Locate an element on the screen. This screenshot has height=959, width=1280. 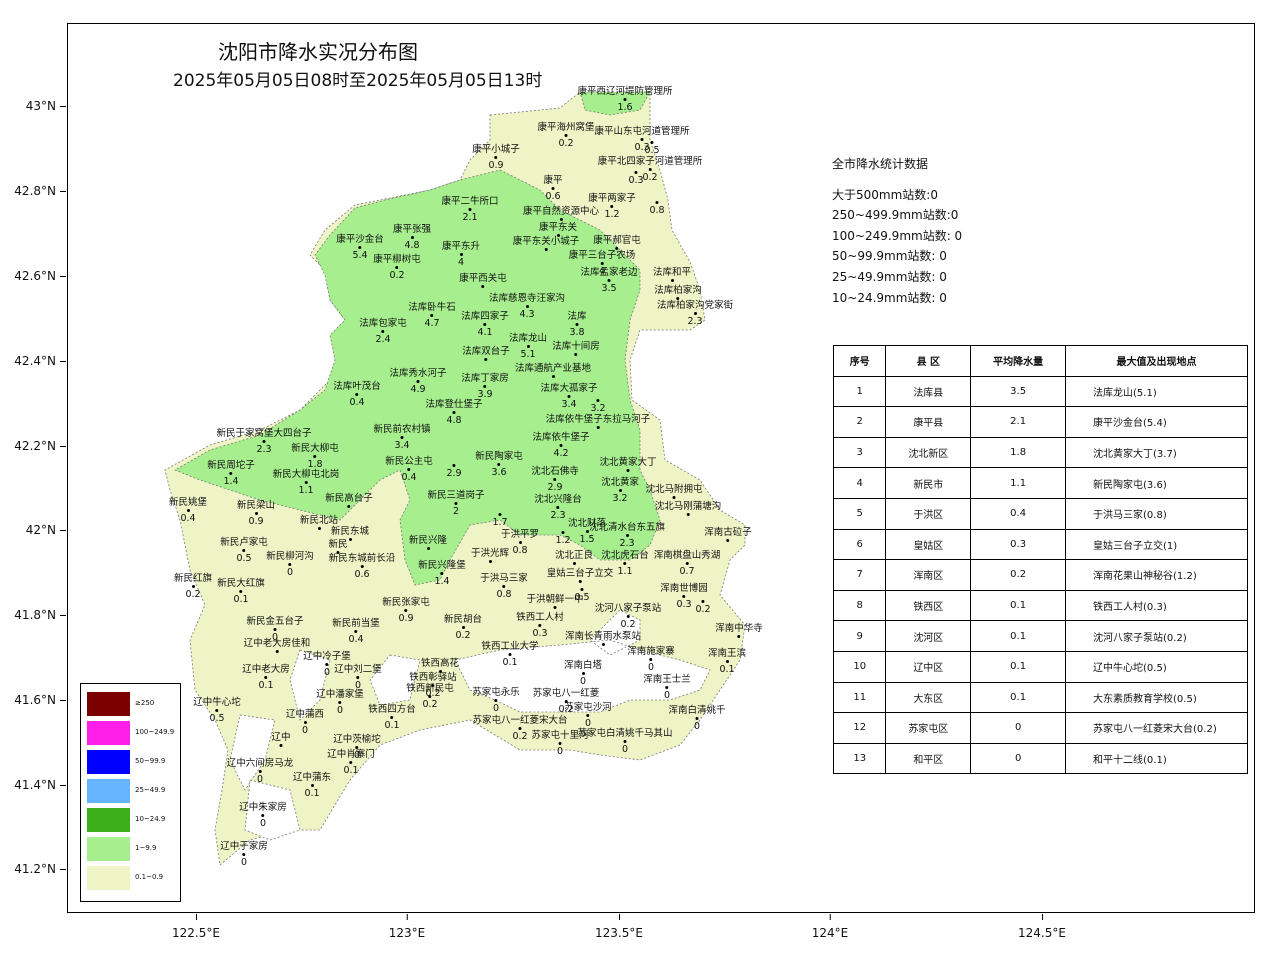
station-label: 辽中潘家堡 0 is located at coordinates (340, 702).